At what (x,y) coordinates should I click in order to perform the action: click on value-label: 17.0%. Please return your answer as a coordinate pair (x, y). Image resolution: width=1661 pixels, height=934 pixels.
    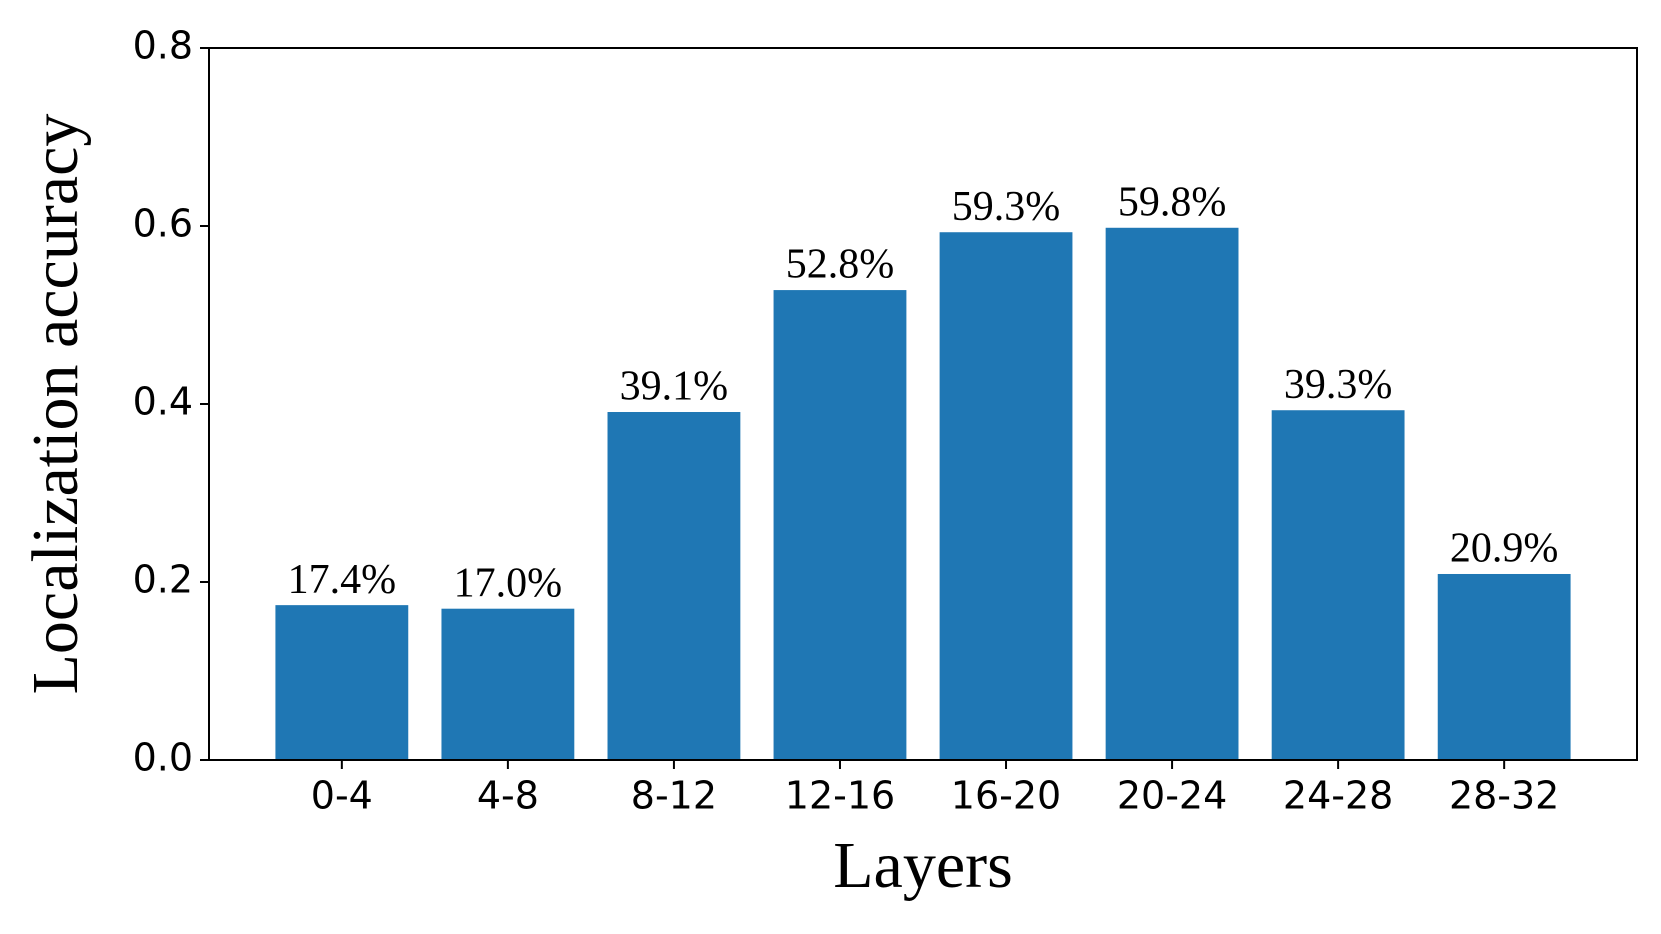
    Looking at the image, I should click on (508, 583).